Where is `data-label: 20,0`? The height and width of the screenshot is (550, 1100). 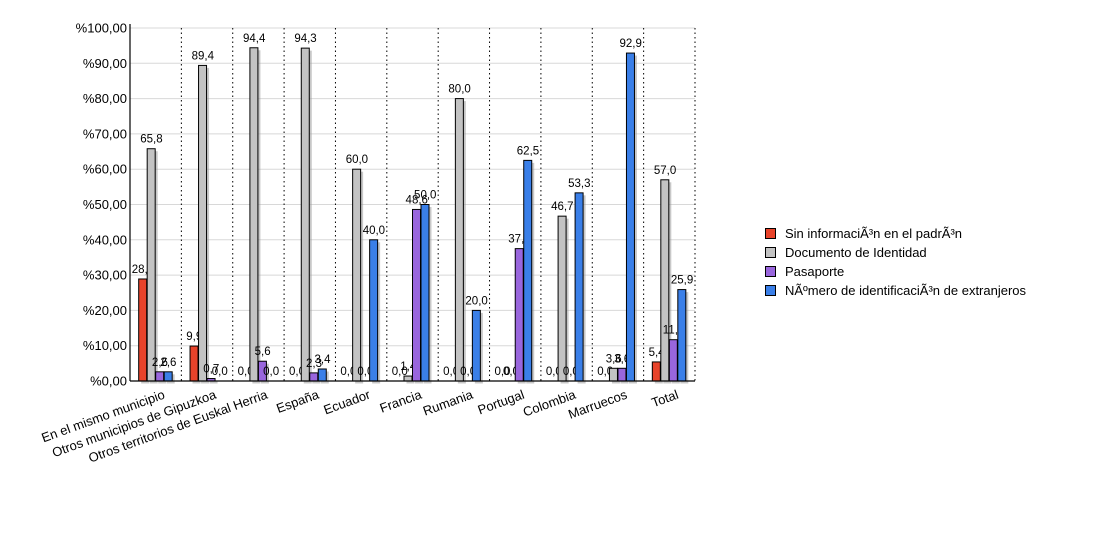 data-label: 20,0 is located at coordinates (476, 301).